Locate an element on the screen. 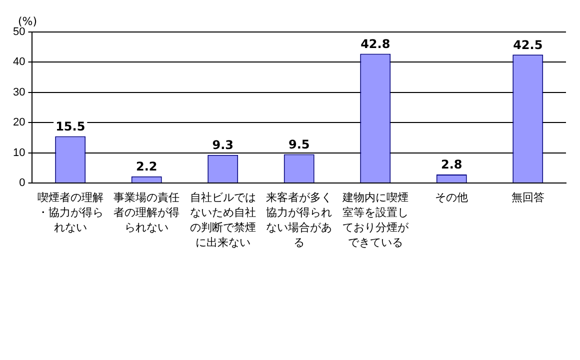 Image resolution: width=580 pixels, height=360 pixels. y-tick-label: 20 is located at coordinates (19, 122).